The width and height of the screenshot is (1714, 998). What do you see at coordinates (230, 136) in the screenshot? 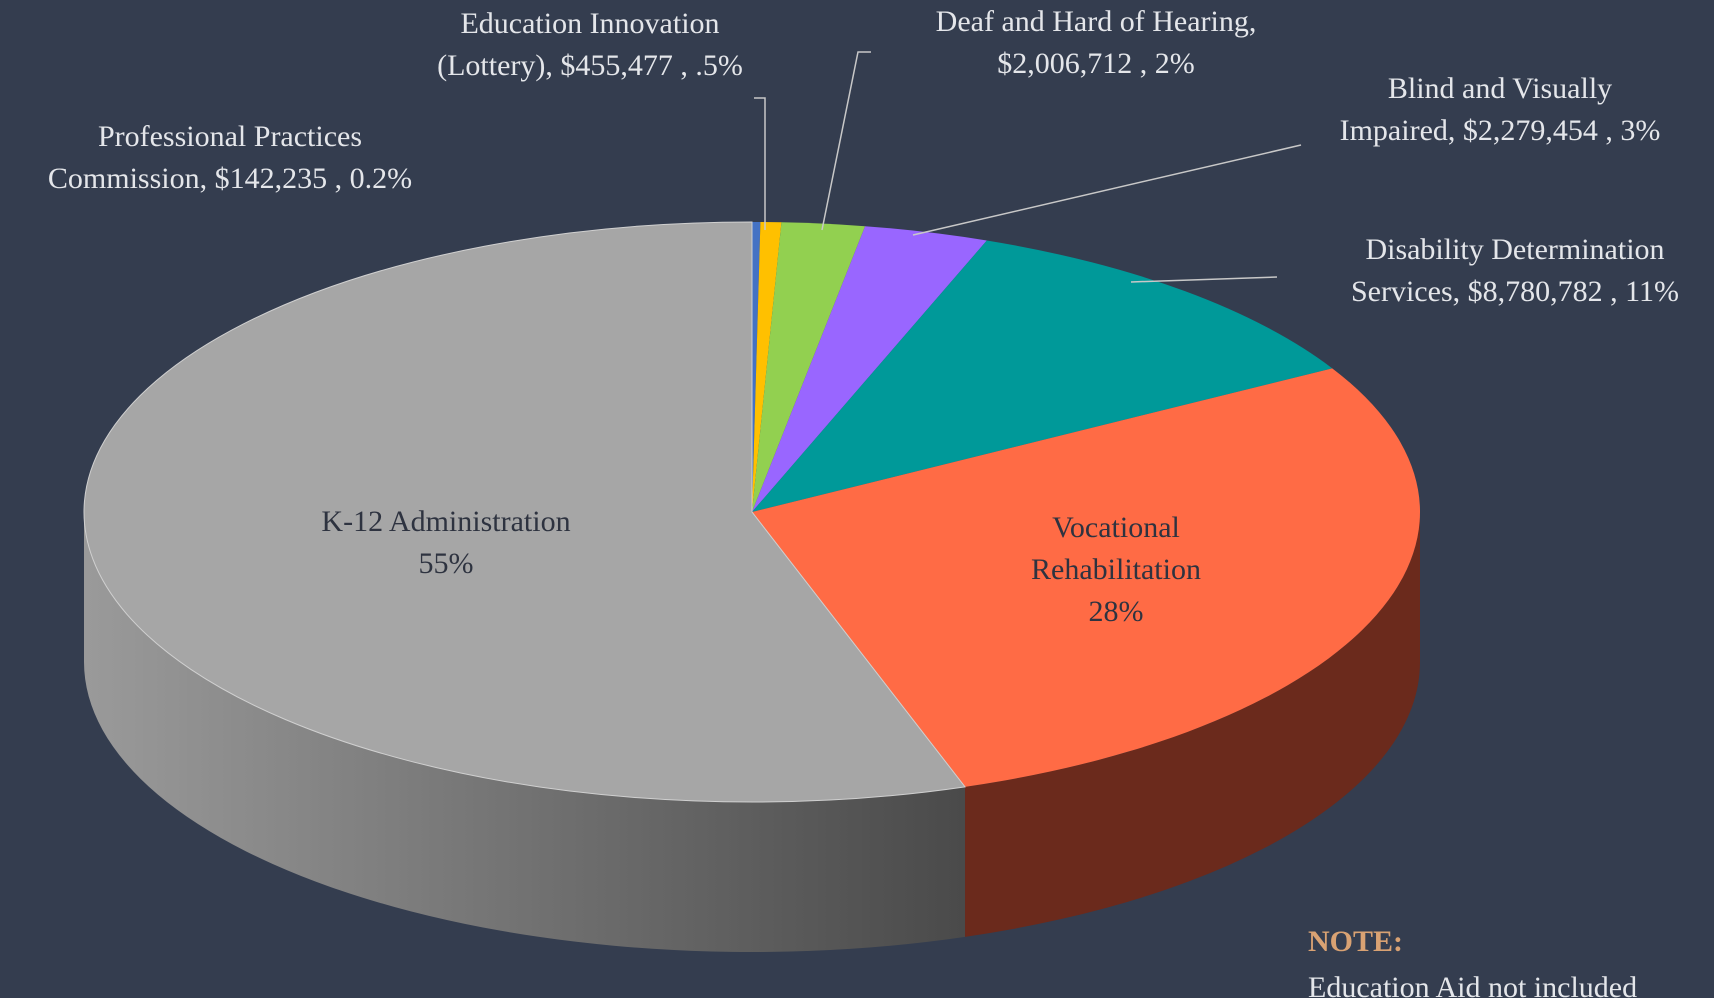
I see `data-label: Professional Practices` at bounding box center [230, 136].